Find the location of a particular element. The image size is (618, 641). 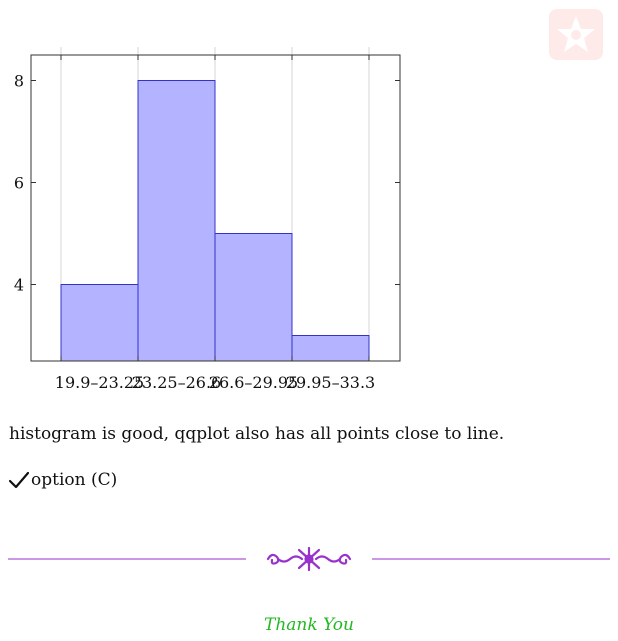

answer-label: option (C) is located at coordinates (74, 480).